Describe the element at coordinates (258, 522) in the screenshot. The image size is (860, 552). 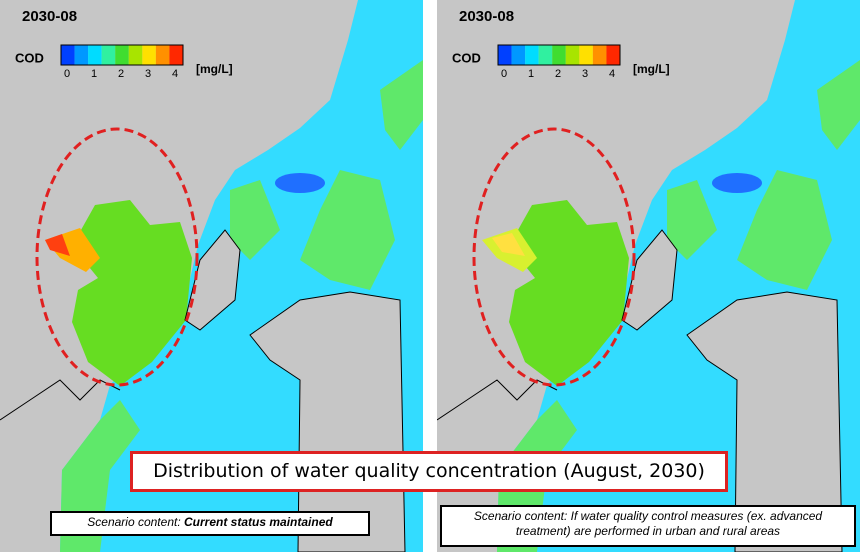
I see `scenario-text: Current status maintained` at that location.